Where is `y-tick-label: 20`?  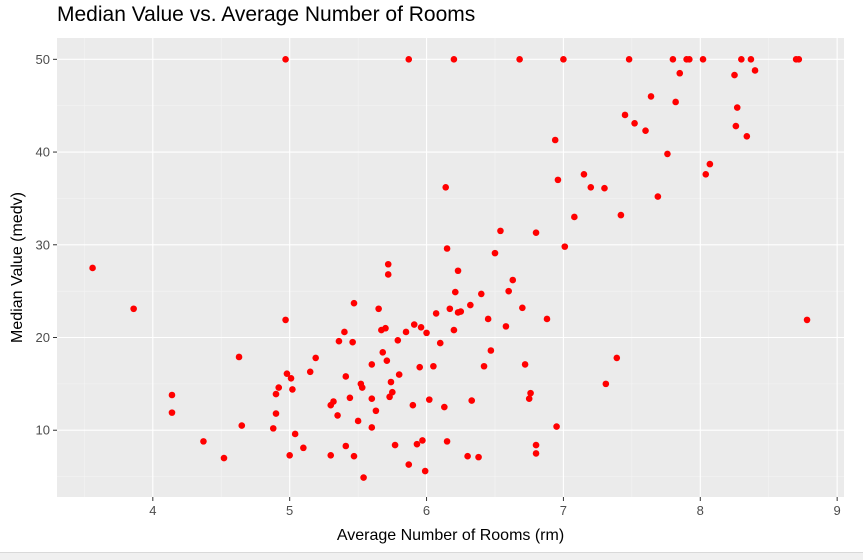
y-tick-label: 20 is located at coordinates (43, 337).